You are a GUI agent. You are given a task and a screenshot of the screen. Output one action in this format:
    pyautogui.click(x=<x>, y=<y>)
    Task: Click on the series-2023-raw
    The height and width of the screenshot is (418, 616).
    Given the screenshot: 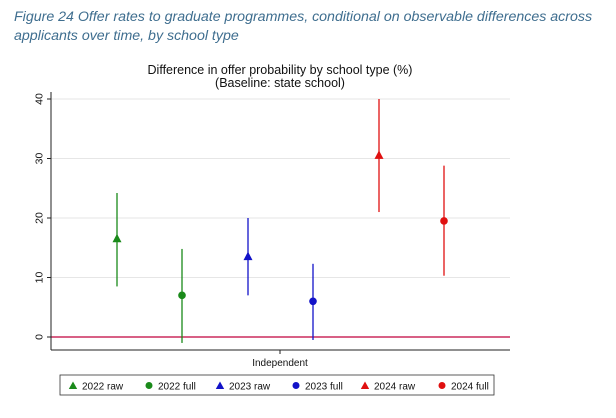 What is the action you would take?
    pyautogui.click(x=248, y=257)
    